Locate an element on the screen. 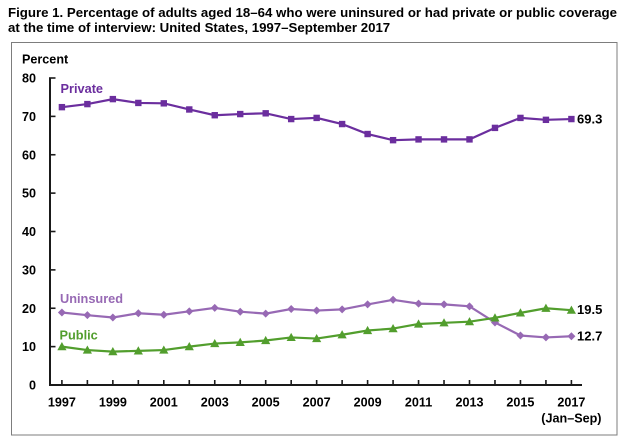 This screenshot has width=630, height=441. svg-text: 19.5 is located at coordinates (589, 309).